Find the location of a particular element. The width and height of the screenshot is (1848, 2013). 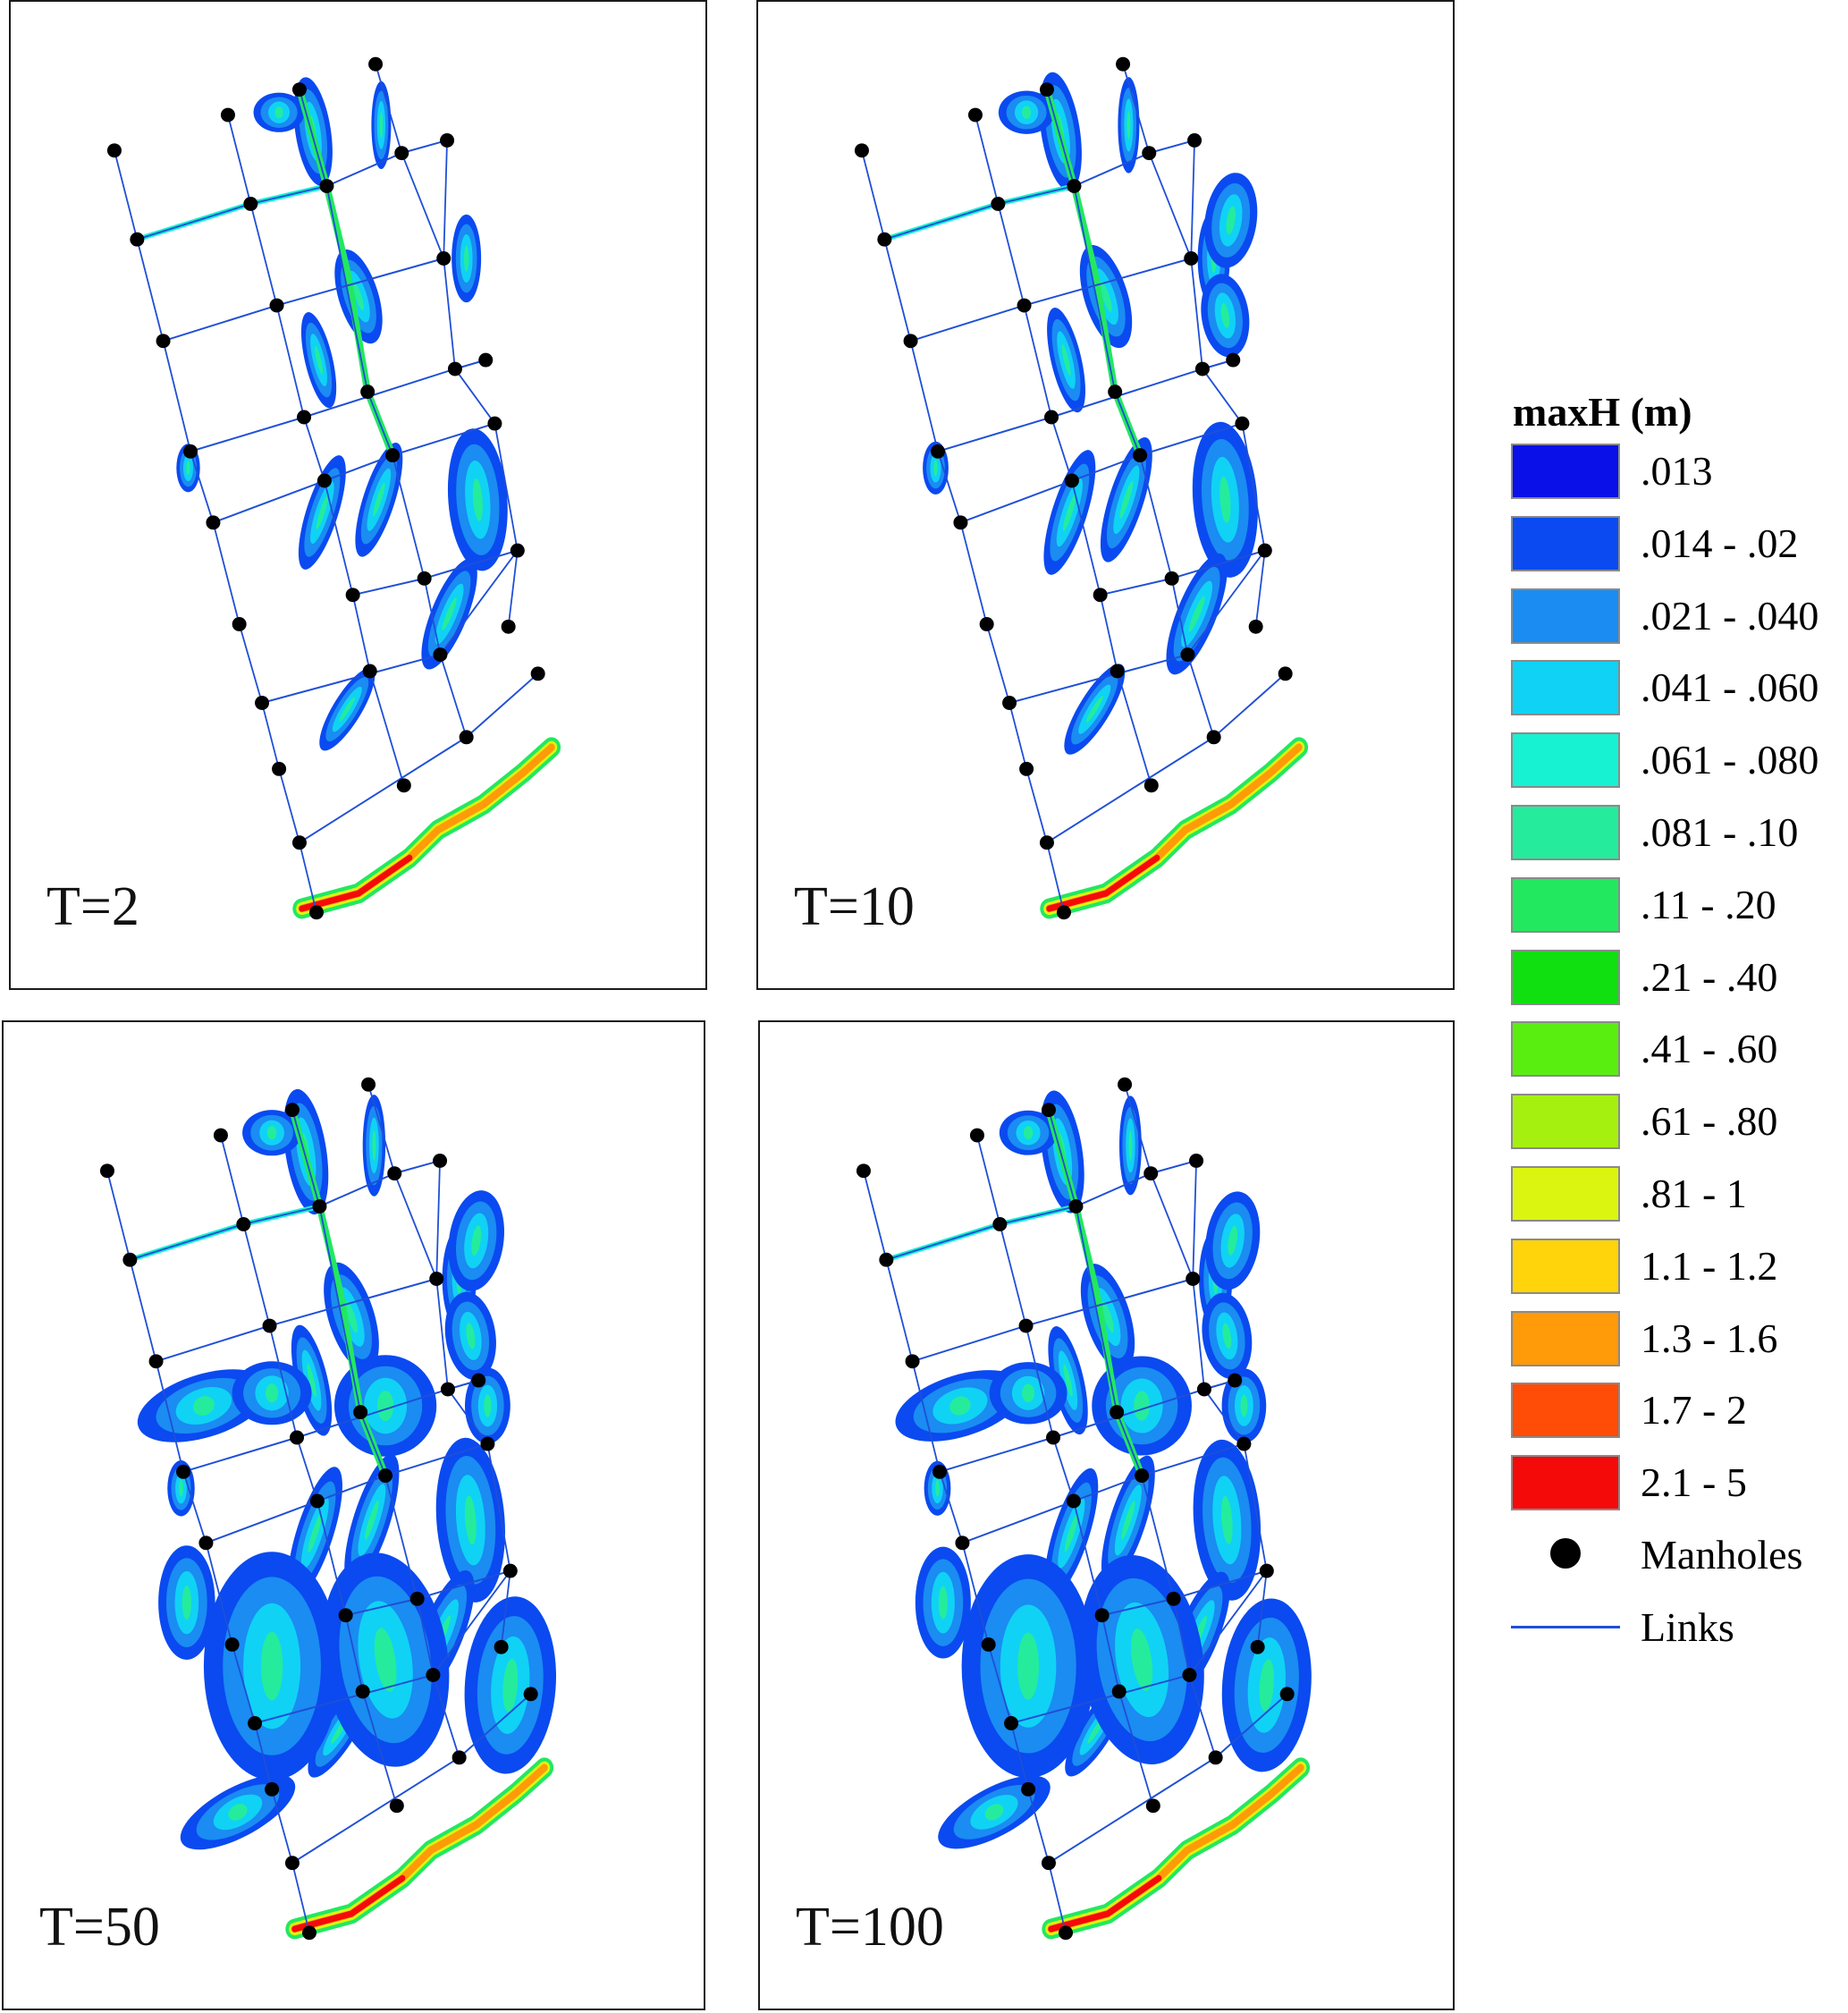

return-period-label: T=2 is located at coordinates (92, 906).